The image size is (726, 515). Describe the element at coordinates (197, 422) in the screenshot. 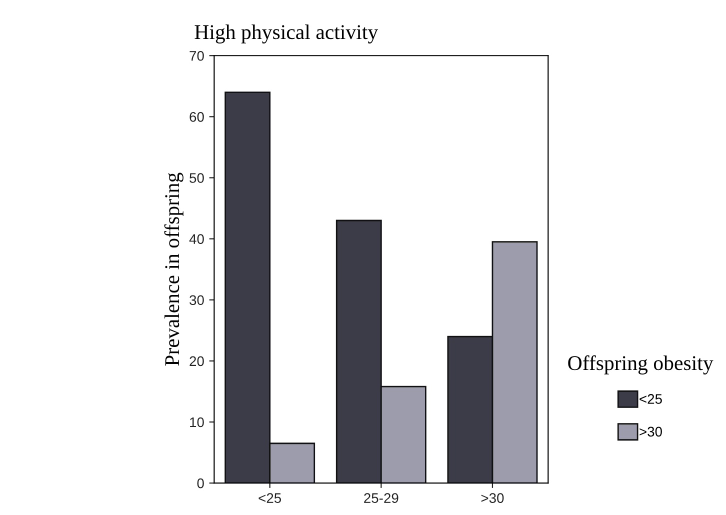

I see `y-tick-label: 10` at that location.